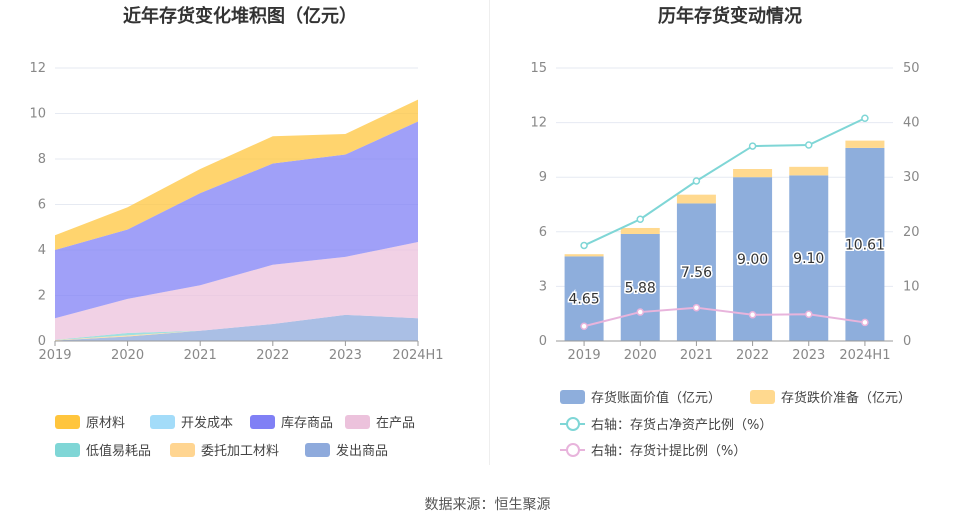 This screenshot has height=525, width=975. Describe the element at coordinates (911, 68) in the screenshot. I see `y2-tick-label: 50` at that location.